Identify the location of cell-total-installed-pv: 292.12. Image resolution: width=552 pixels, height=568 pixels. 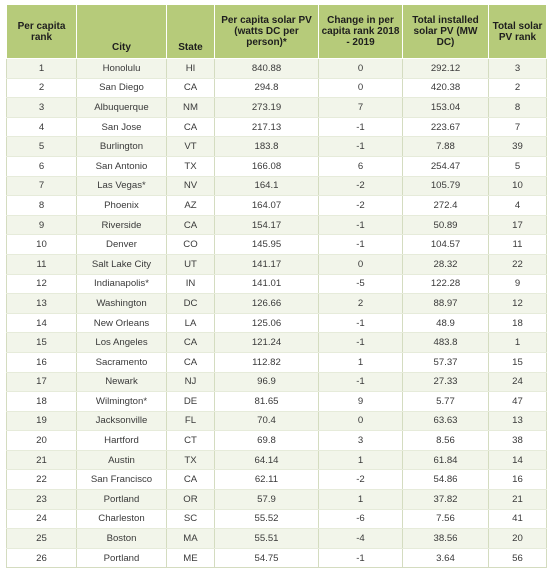
(445, 68).